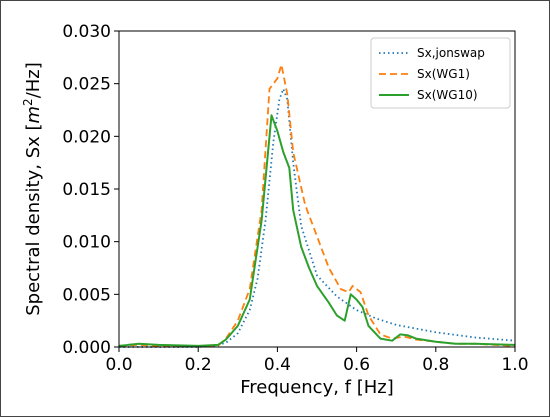  Describe the element at coordinates (86, 85) in the screenshot. I see `y-tick-label: 0.025` at that location.